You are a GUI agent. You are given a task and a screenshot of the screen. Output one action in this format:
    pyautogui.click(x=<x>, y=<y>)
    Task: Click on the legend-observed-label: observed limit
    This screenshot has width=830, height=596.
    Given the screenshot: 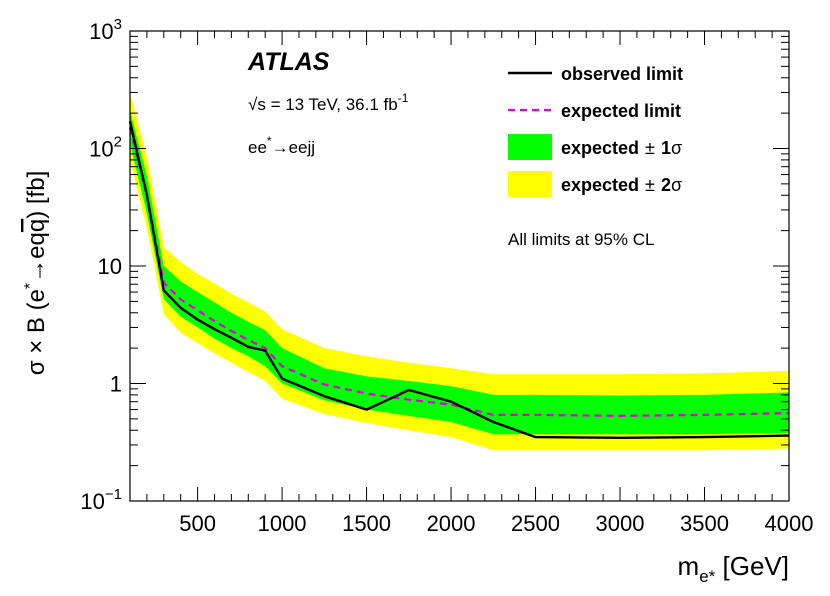 What is the action you would take?
    pyautogui.click(x=622, y=74)
    